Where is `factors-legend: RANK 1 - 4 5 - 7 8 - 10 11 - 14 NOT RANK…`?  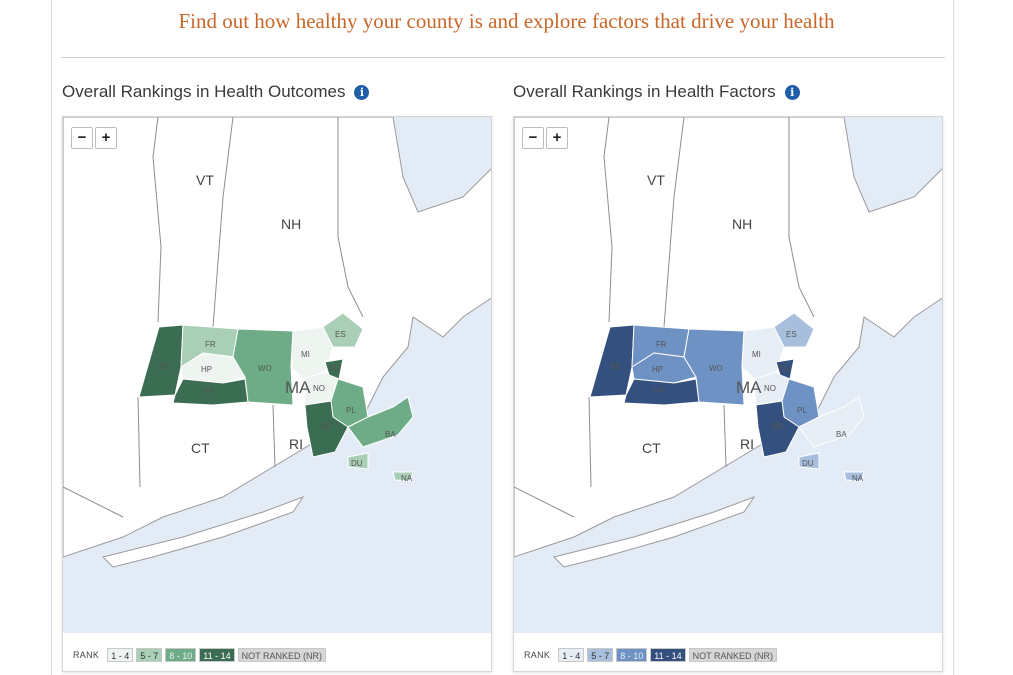 factors-legend: RANK 1 - 4 5 - 7 8 - 10 11 - 14 NOT RANK… is located at coordinates (652, 655).